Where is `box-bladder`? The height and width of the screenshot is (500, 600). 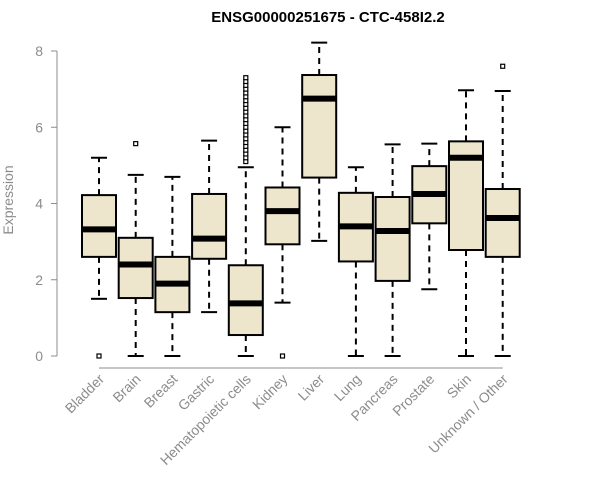 box-bladder is located at coordinates (99, 257).